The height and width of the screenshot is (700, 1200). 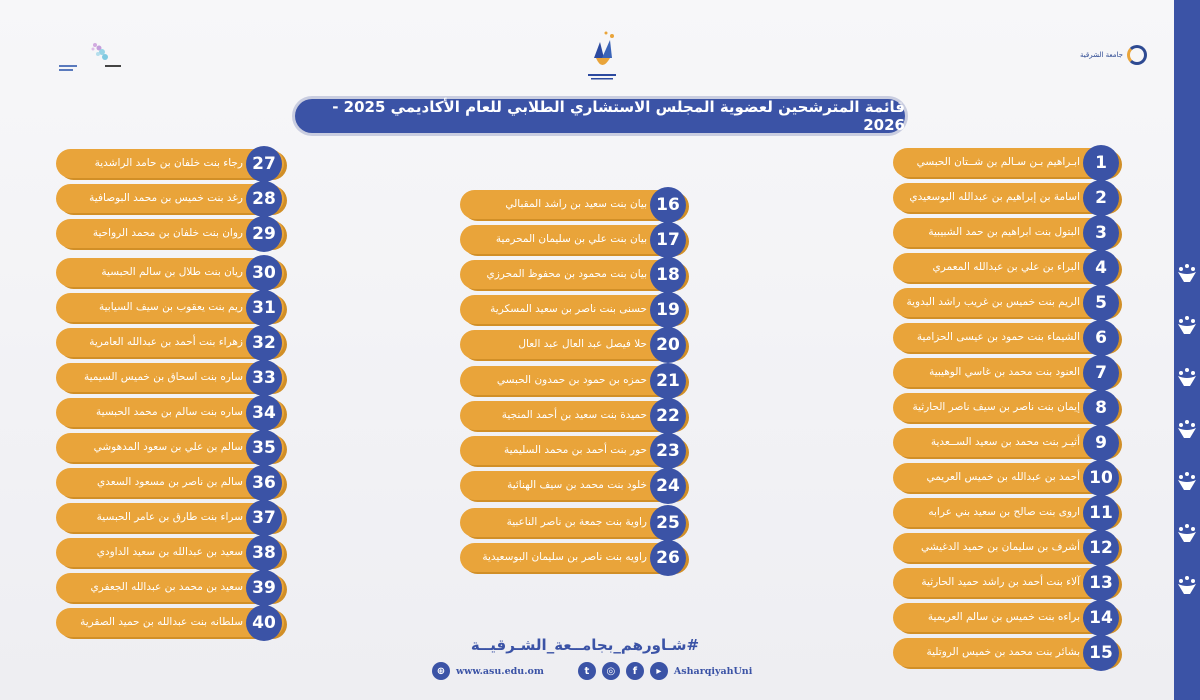 I want to click on candidate-pill: حمزه بن حمود بن حمدون الحبسي, so click(x=573, y=380).